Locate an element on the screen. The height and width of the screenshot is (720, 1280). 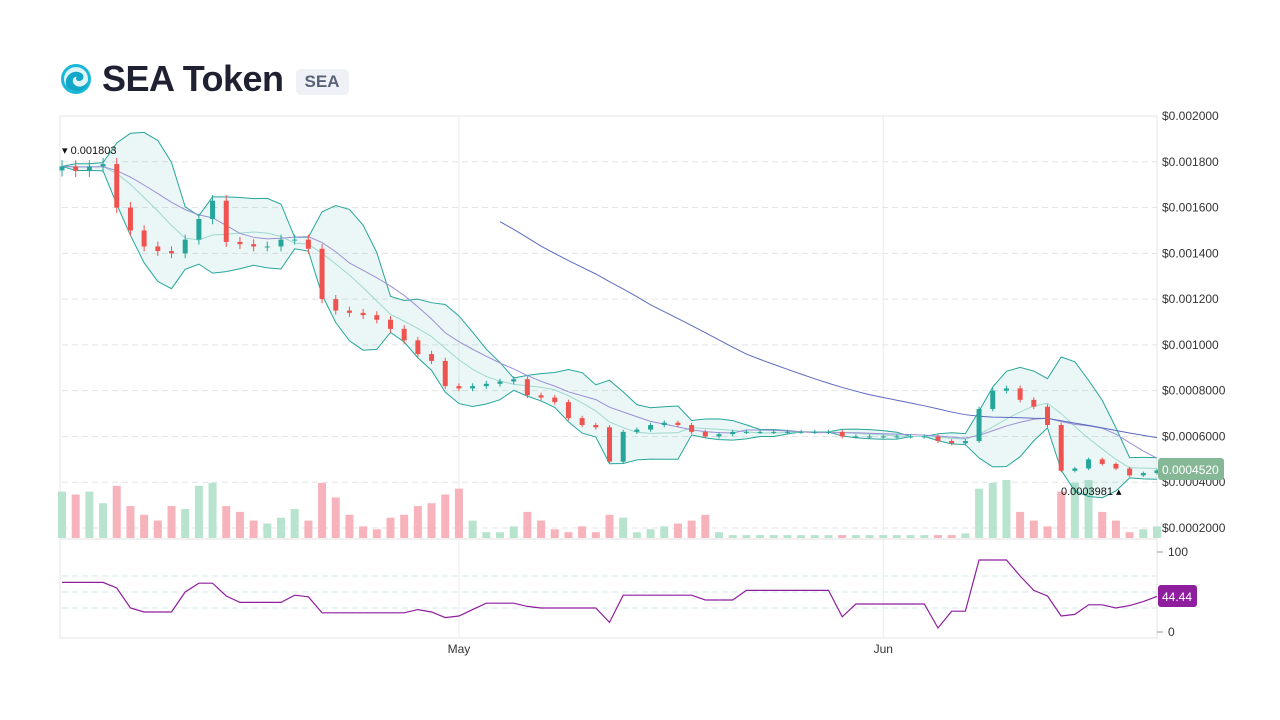
max-price-label: ▾ 0.001803 is located at coordinates (89, 151).